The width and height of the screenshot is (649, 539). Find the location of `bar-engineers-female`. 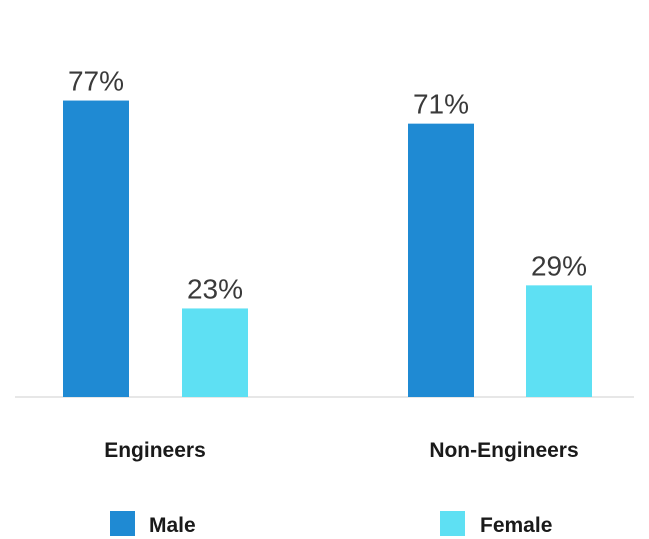

bar-engineers-female is located at coordinates (215, 352).